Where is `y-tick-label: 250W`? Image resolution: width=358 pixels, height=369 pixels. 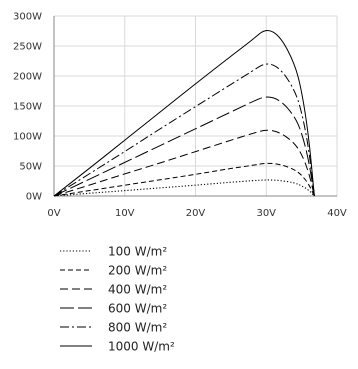 y-tick-label: 250W is located at coordinates (27, 47).